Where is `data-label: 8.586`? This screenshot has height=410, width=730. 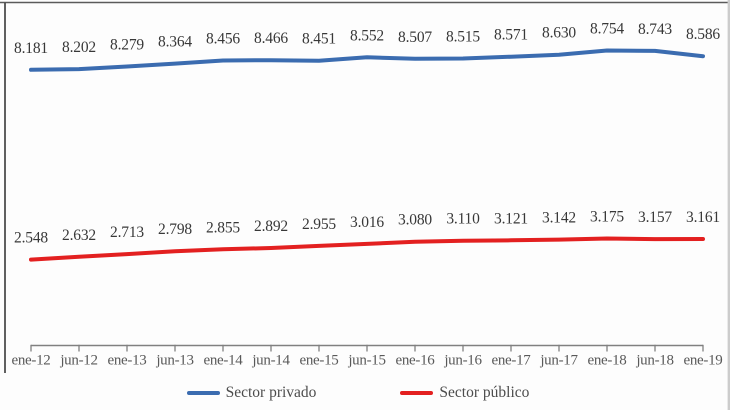 data-label: 8.586 is located at coordinates (703, 34).